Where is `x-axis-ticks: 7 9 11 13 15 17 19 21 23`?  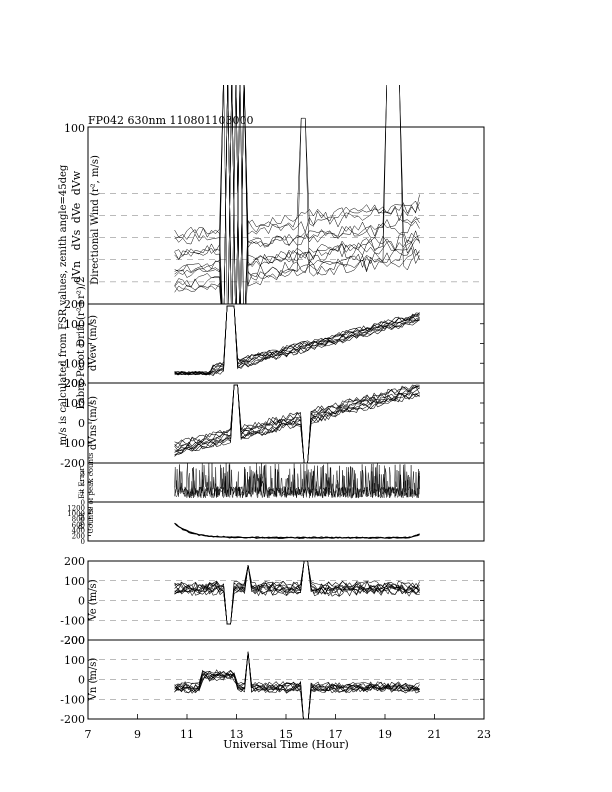
x-axis-ticks: 7 9 11 13 15 17 19 21 23 is located at coordinates (288, 727).